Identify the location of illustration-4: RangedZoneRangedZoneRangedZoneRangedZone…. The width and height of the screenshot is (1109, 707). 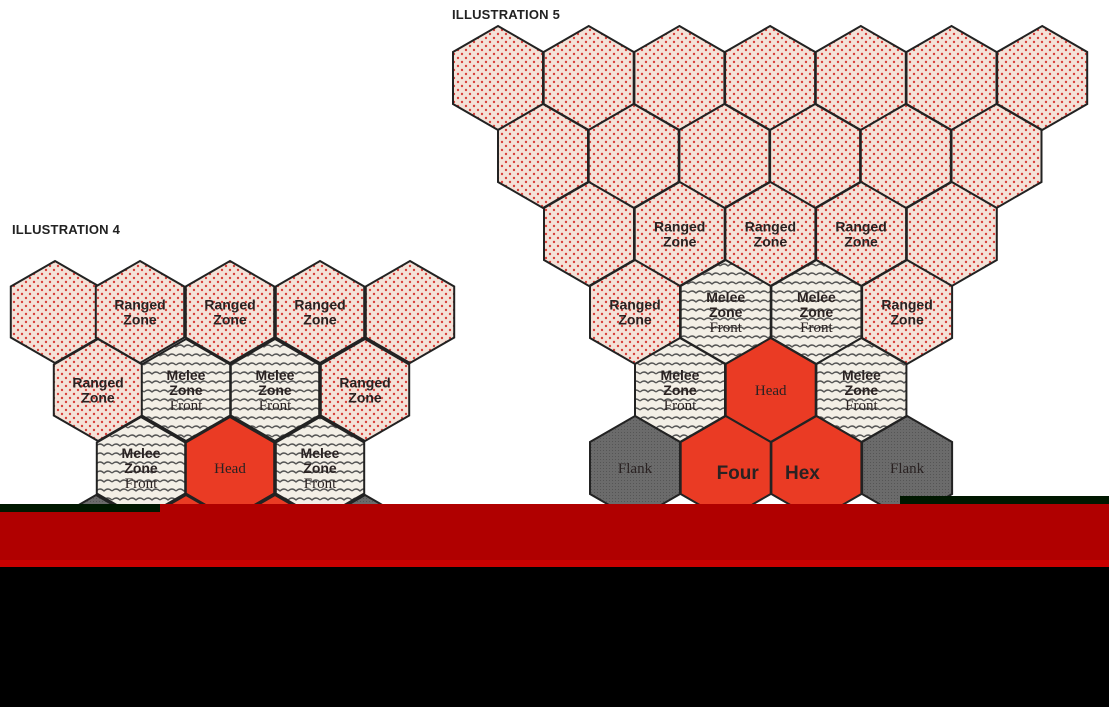
(232, 381).